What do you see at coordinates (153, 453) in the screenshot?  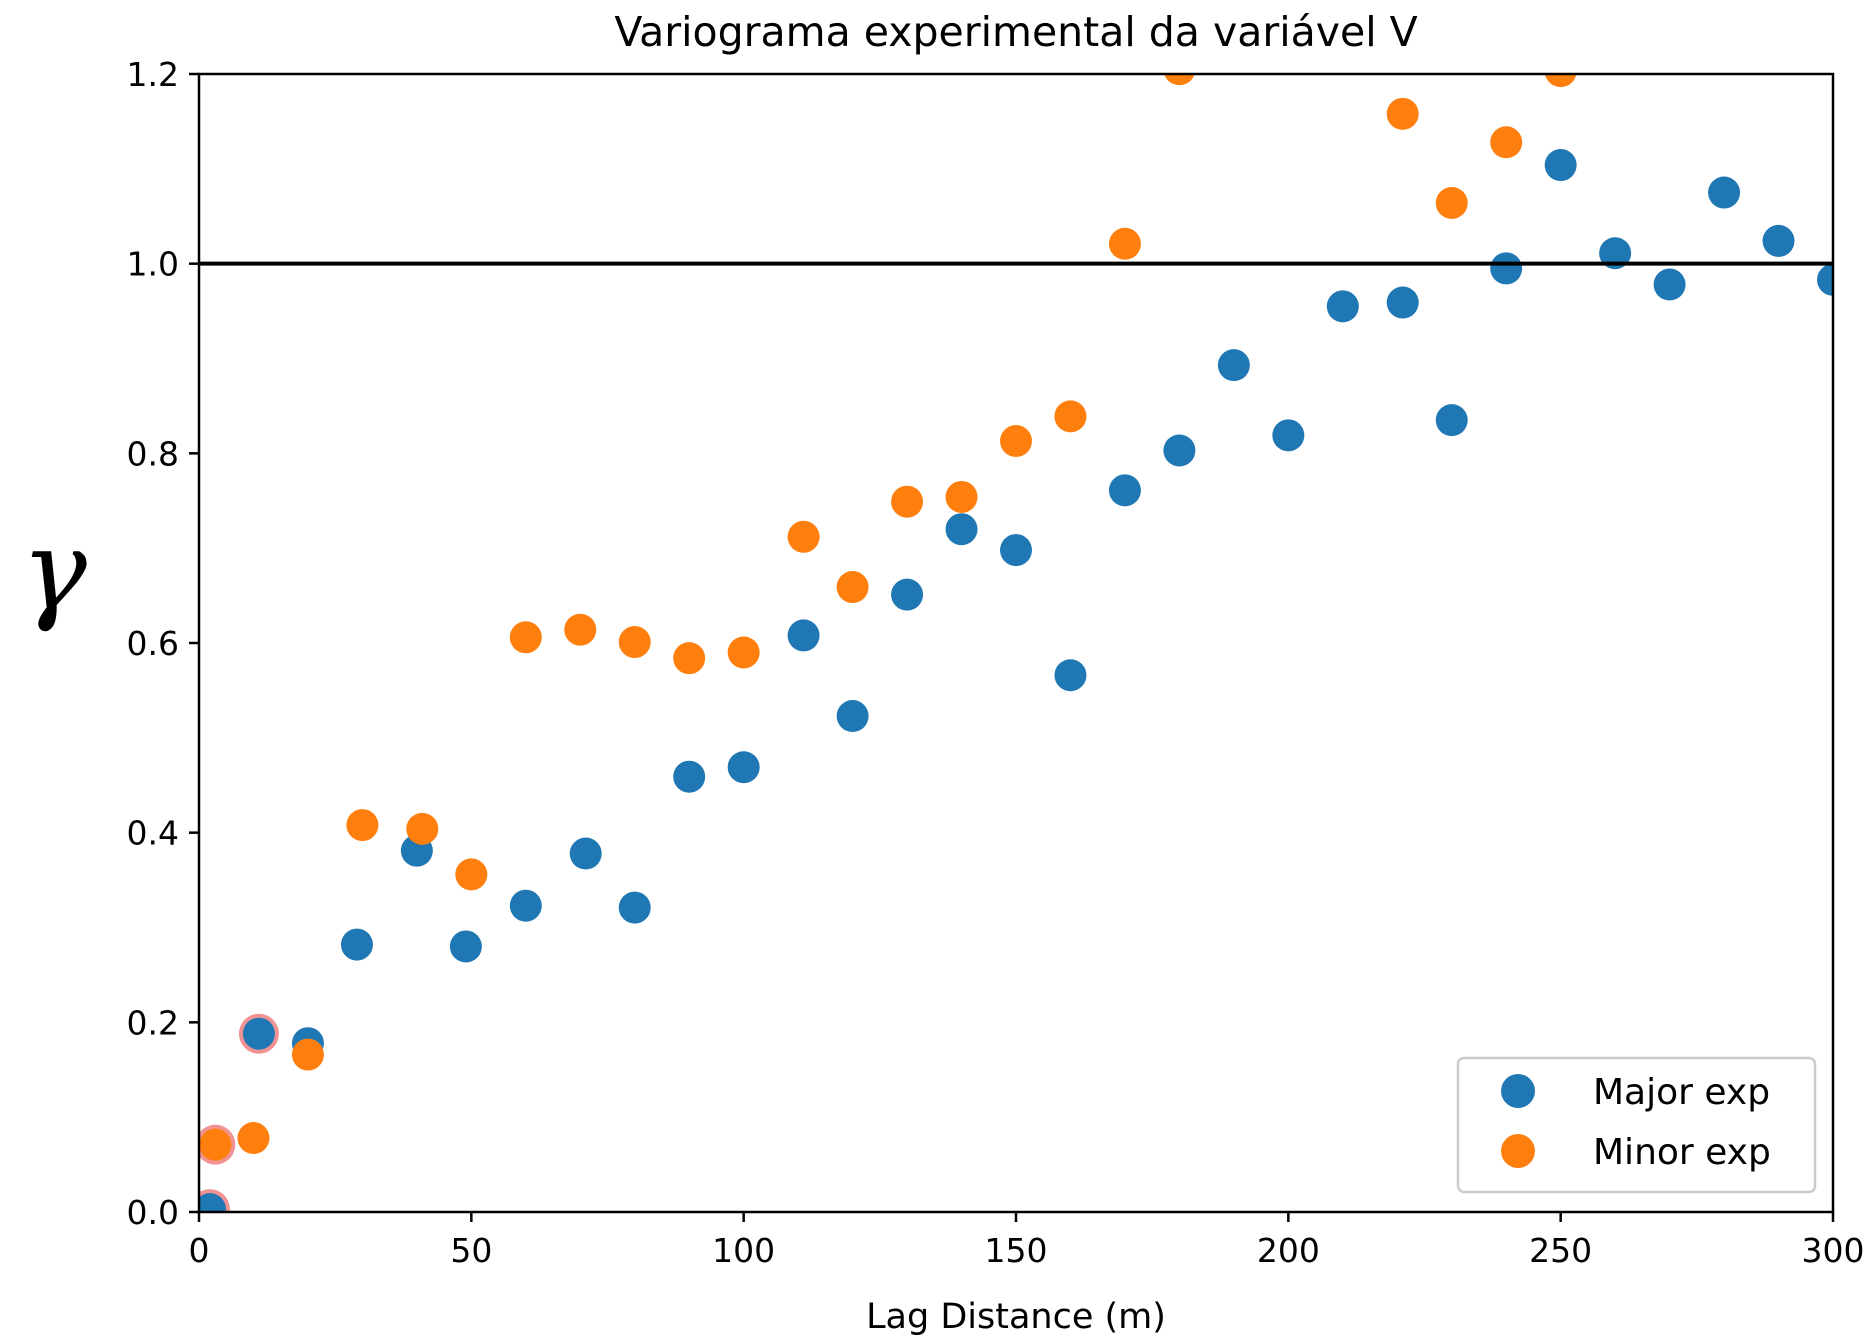 I see `y-tick-label: 0.8` at bounding box center [153, 453].